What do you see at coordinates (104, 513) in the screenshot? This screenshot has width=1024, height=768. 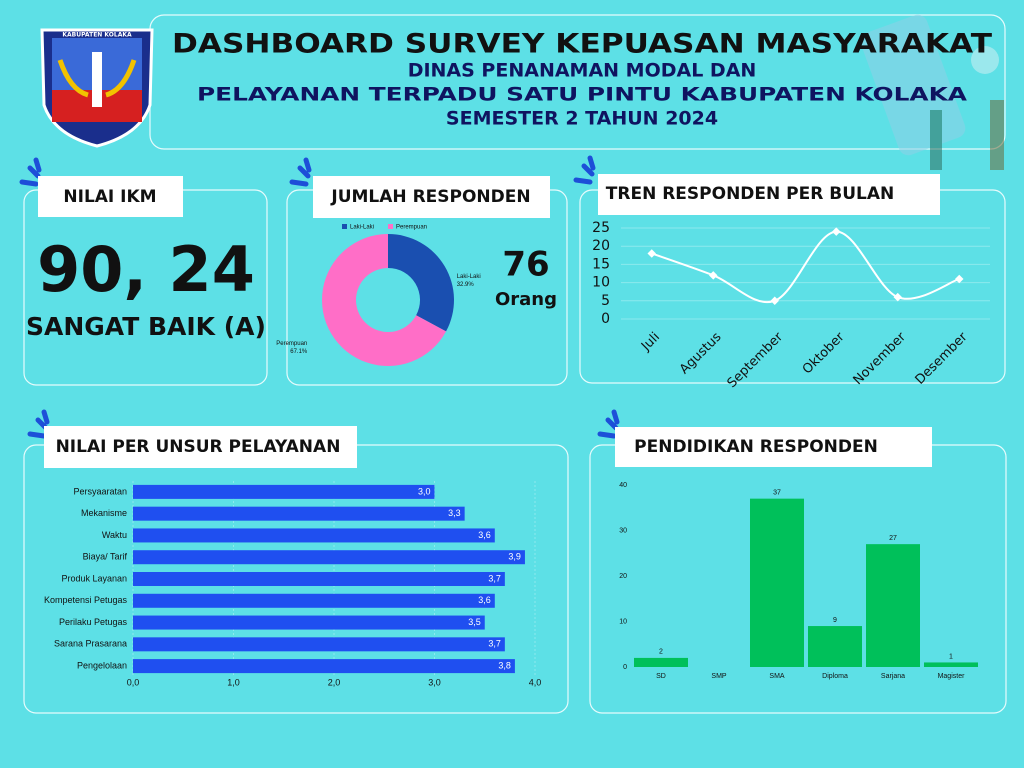 I see `y-tick-label: Mekanisme` at bounding box center [104, 513].